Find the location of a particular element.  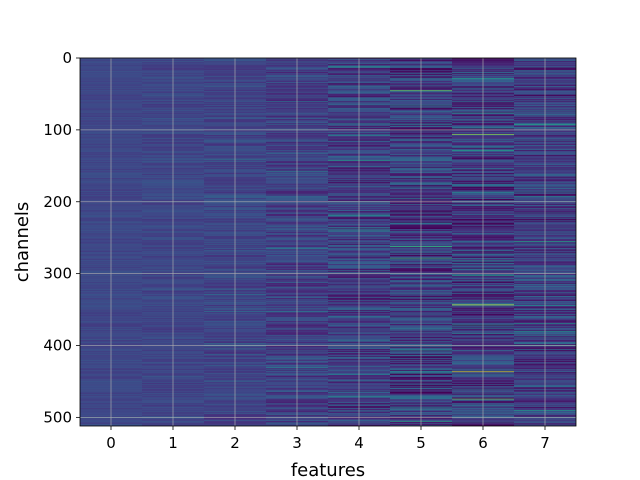

x-tick-label: 3 is located at coordinates (297, 443).